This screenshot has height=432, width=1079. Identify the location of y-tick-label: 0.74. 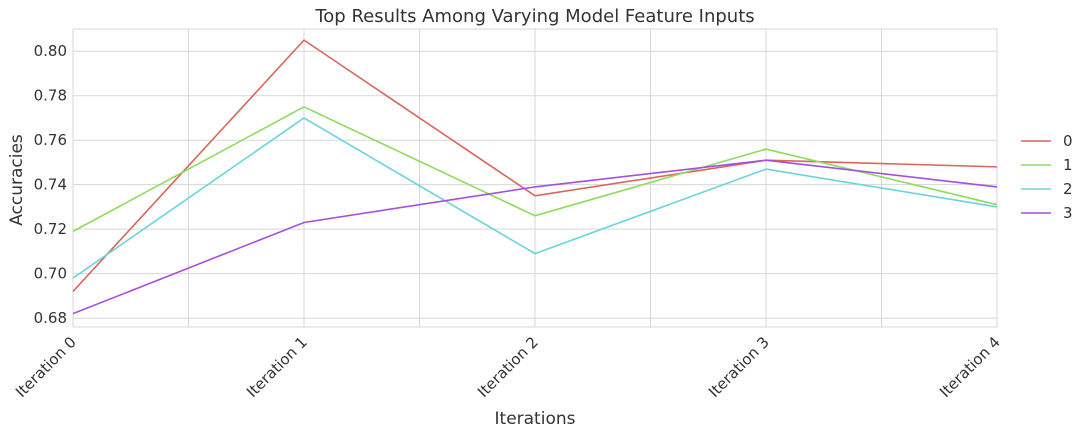
(50, 185).